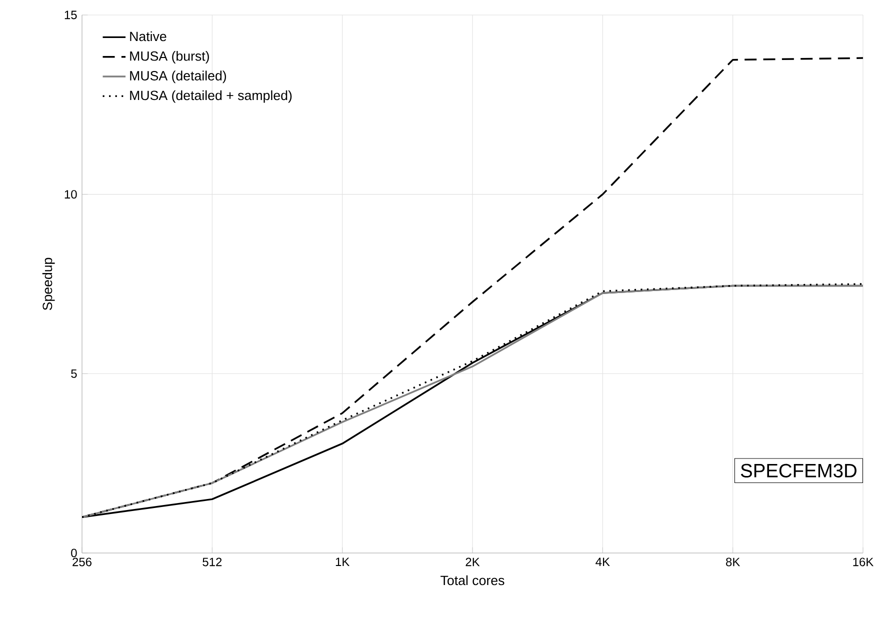 This screenshot has width=893, height=621. I want to click on x-tick-label: 256, so click(82, 562).